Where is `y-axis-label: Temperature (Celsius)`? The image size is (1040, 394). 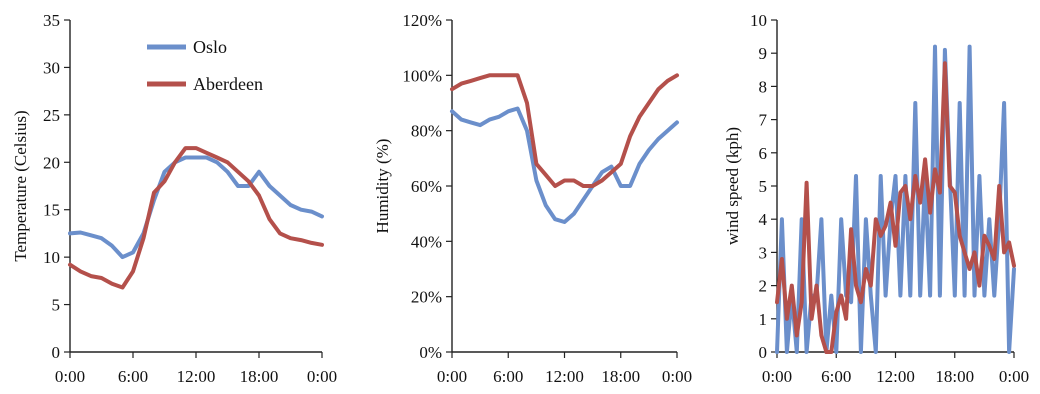 y-axis-label: Temperature (Celsius) is located at coordinates (20, 185).